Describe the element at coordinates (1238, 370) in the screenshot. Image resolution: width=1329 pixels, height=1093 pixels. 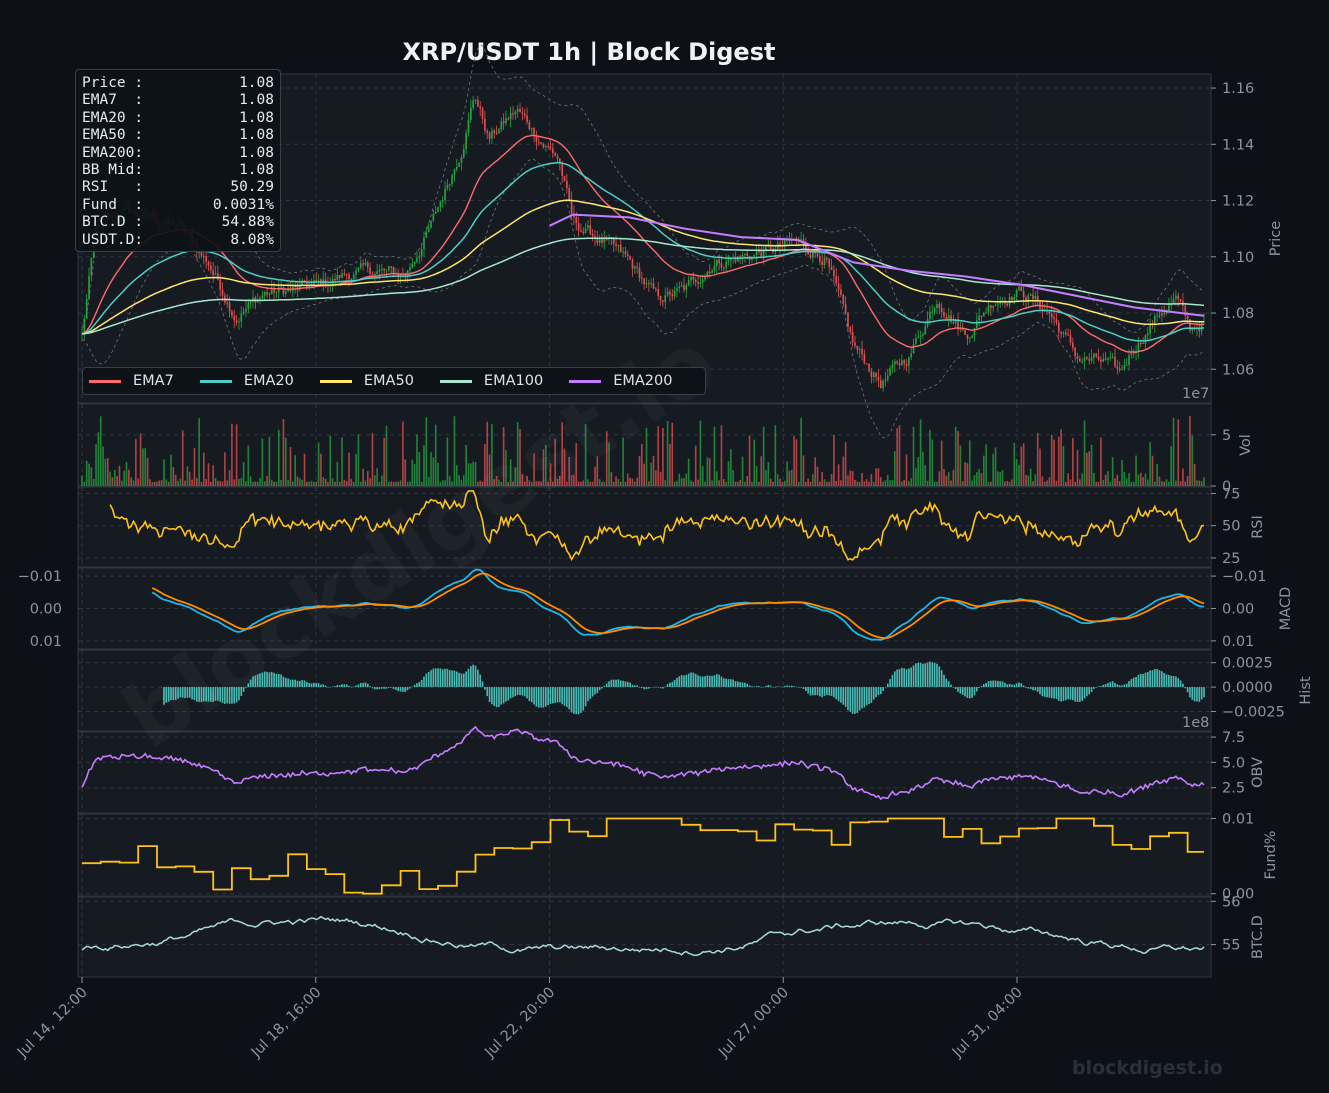
I see `y-tick-label-price: 1.06` at that location.